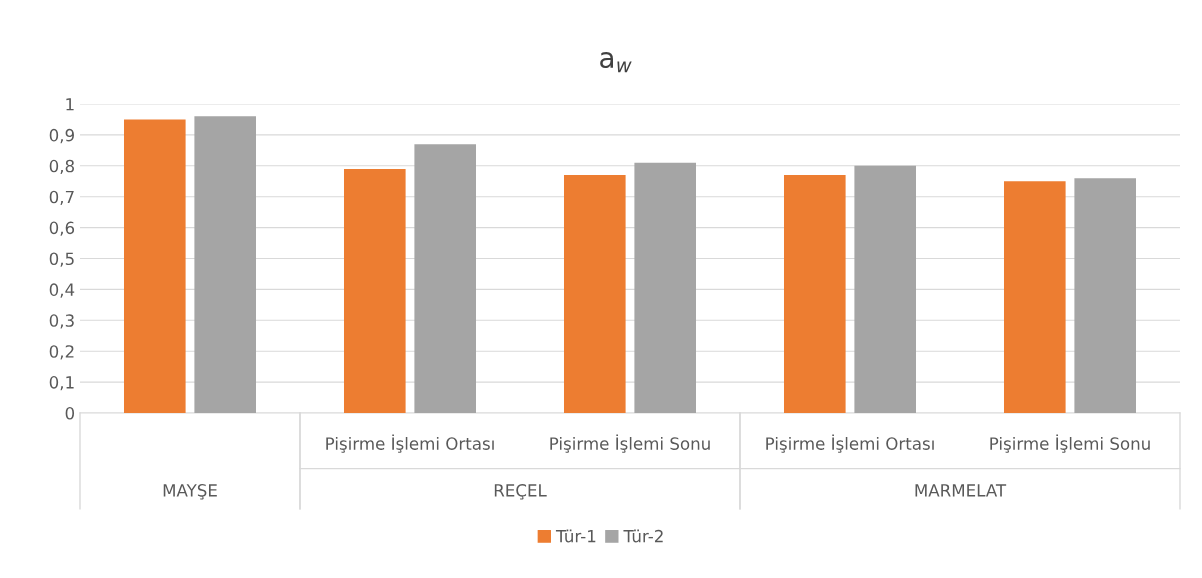 The width and height of the screenshot is (1202, 578). Describe the element at coordinates (643, 536) in the screenshot. I see `legend-label: Tür-2` at that location.